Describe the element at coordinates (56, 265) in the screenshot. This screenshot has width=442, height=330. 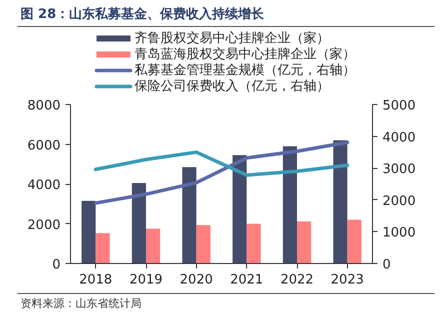
I see `y-tick-label: 0` at that location.